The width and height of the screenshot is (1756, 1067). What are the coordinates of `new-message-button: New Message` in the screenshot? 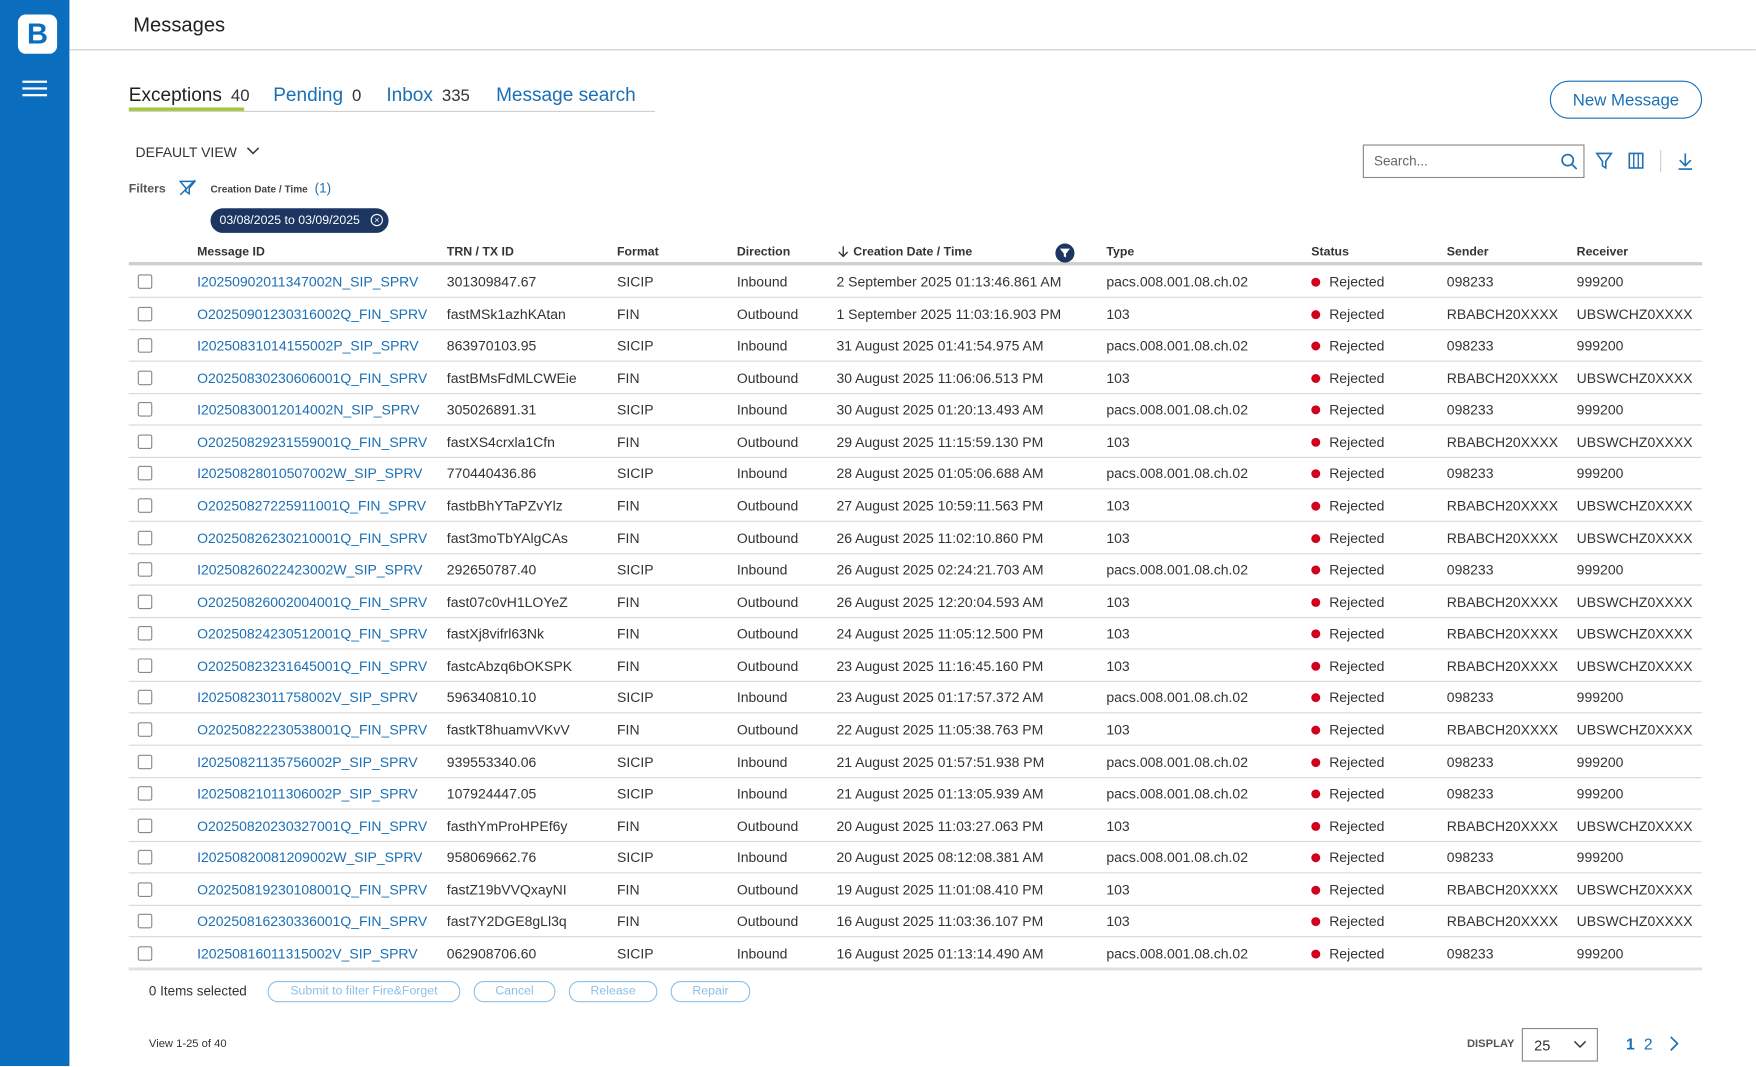 It's located at (1626, 99).